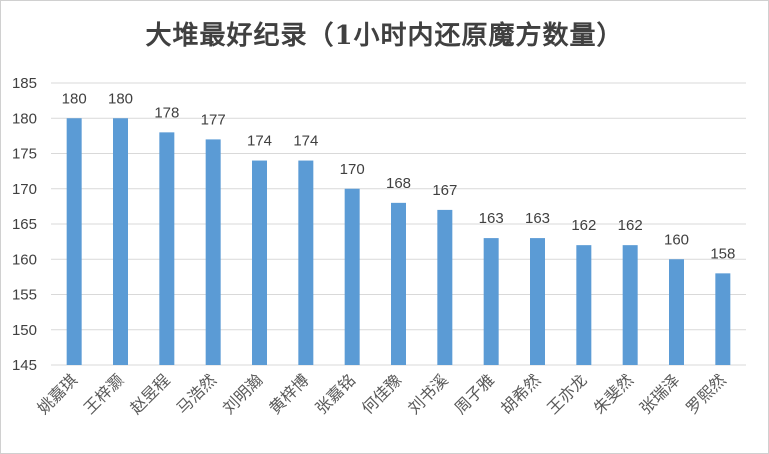 Image resolution: width=769 pixels, height=454 pixels. I want to click on y-tick-label: 160, so click(24, 259).